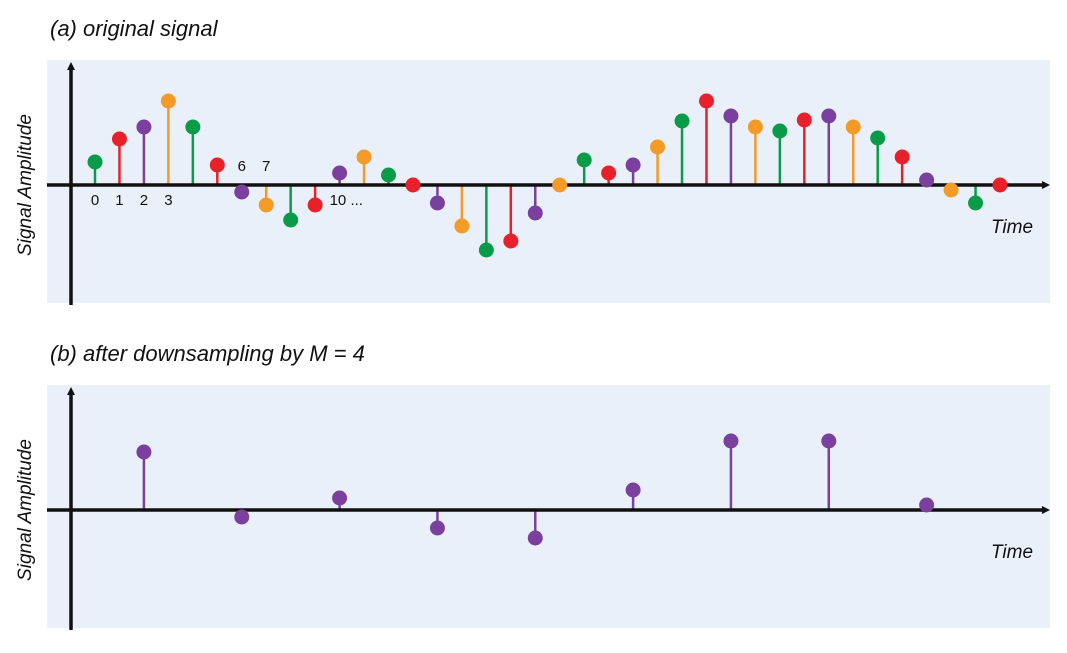 The image size is (1067, 653). Describe the element at coordinates (242, 166) in the screenshot. I see `sample-index-label: 6` at that location.